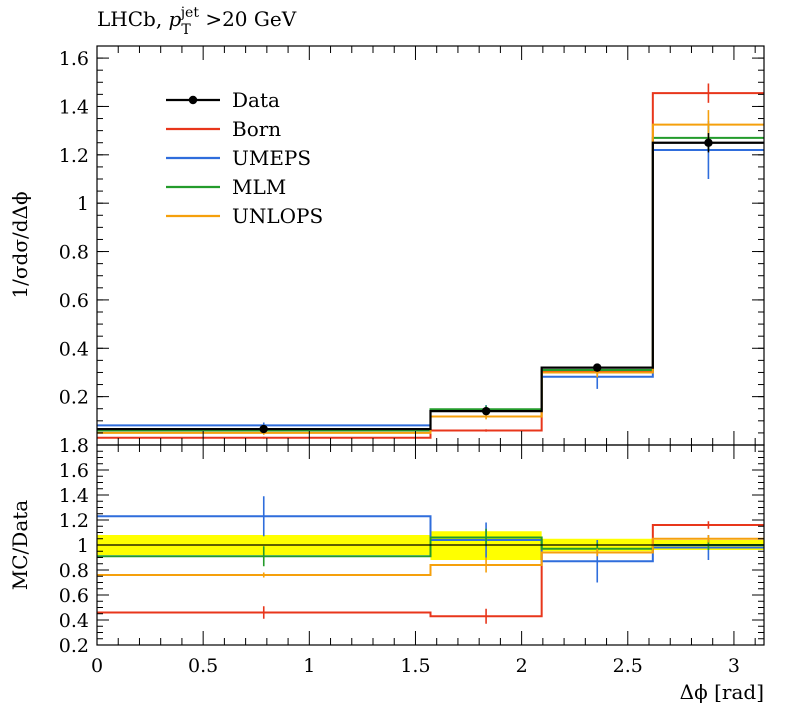 The height and width of the screenshot is (712, 789). I want to click on ratio-y-tick-label: 1.2, so click(74, 521).